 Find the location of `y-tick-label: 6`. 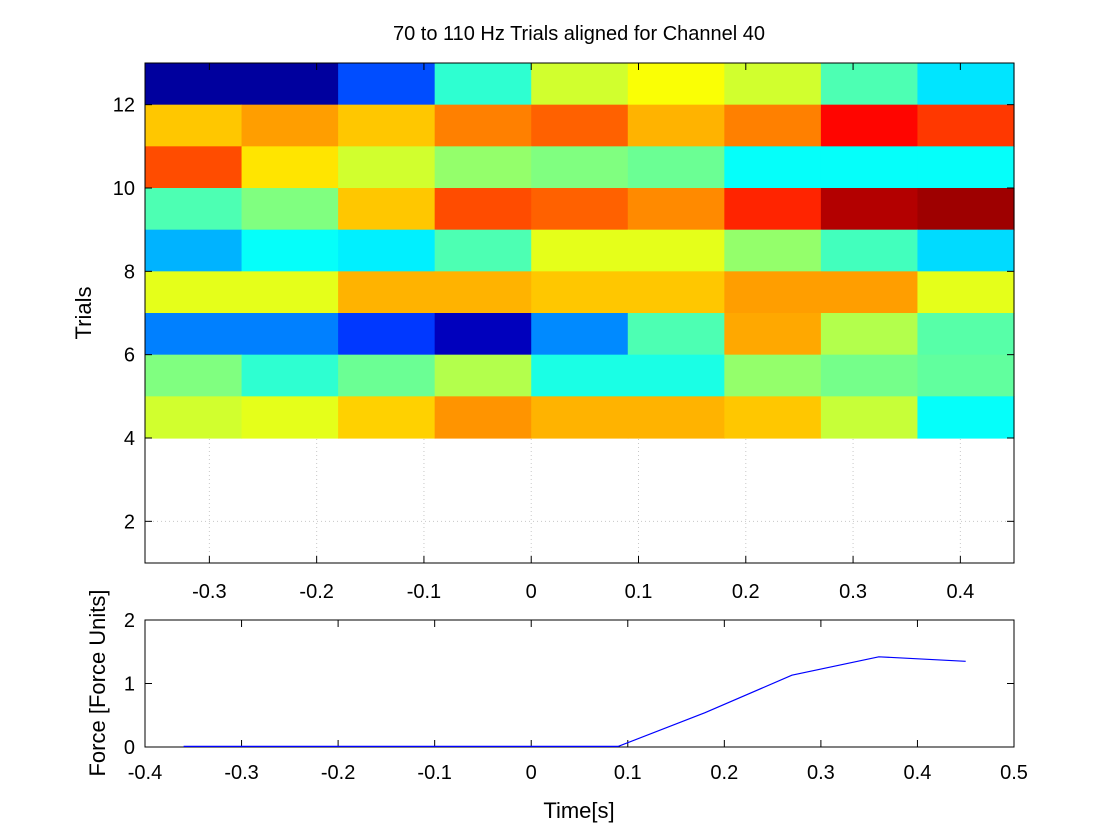

y-tick-label: 6 is located at coordinates (129, 356).